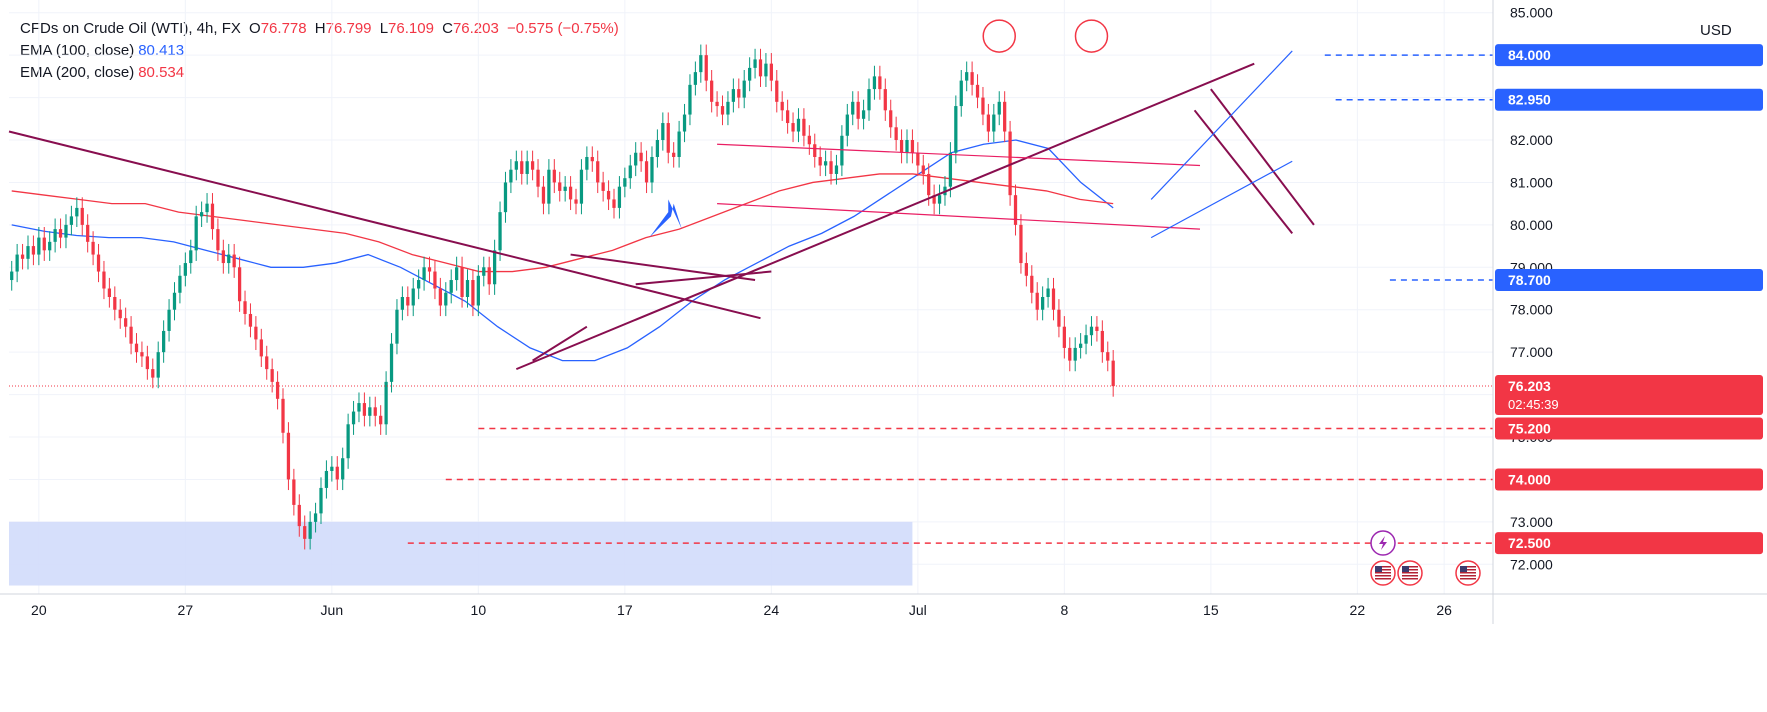  I want to click on high-value: 76.799, so click(348, 28).